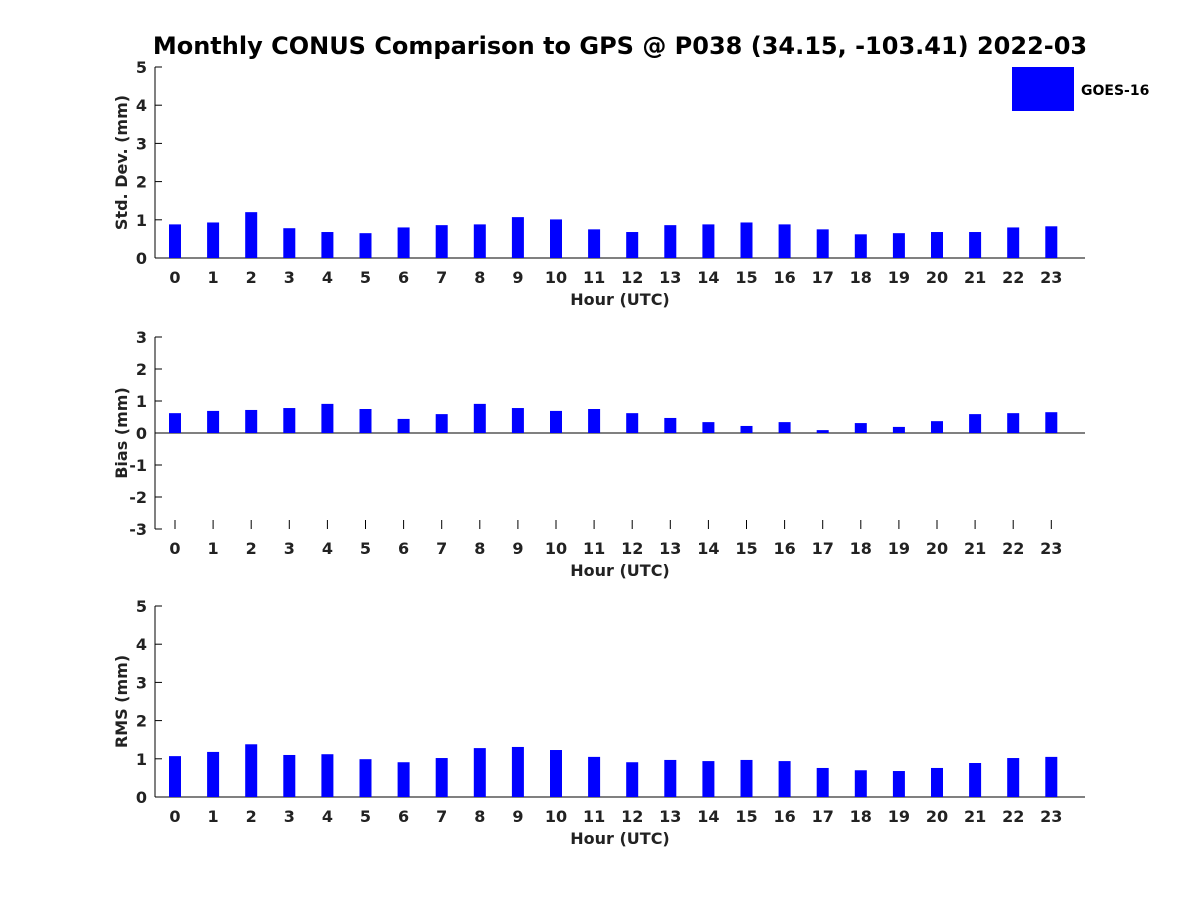  Describe the element at coordinates (289, 548) in the screenshot. I see `x-tick-label: 3` at that location.